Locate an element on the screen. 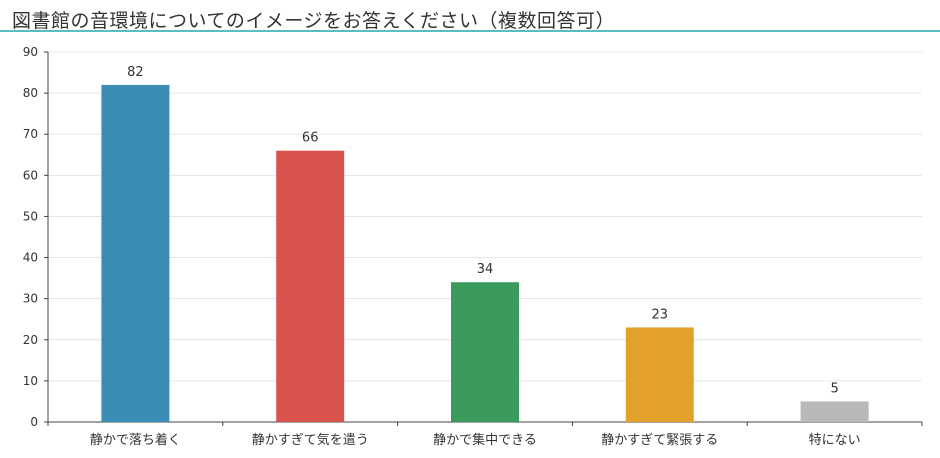  y-tick-label: 80 is located at coordinates (30, 93).